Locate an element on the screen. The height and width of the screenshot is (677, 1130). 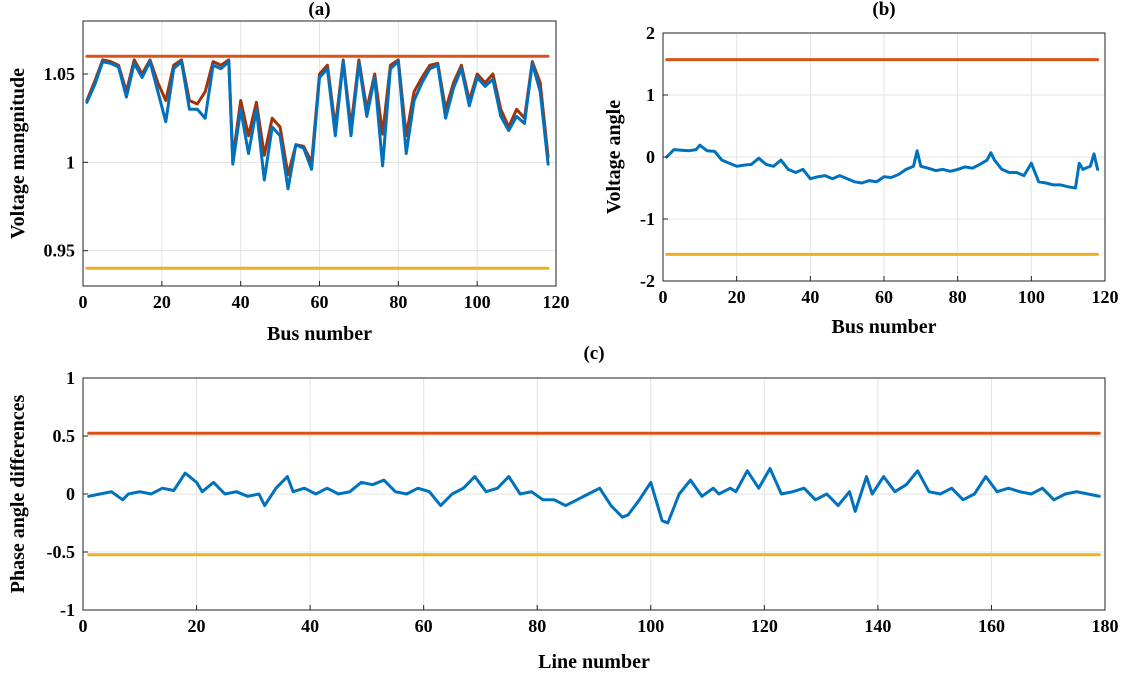
x-tick-label: 140 is located at coordinates (877, 626).